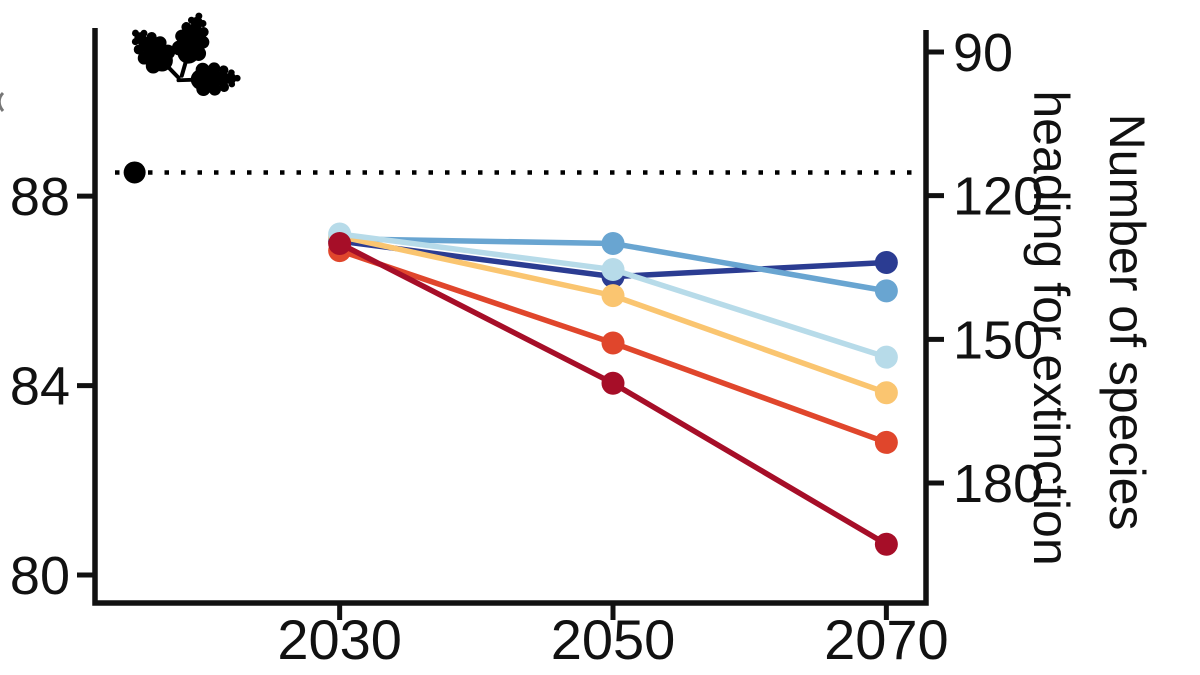 This screenshot has height=675, width=1200. What do you see at coordinates (886, 262) in the screenshot?
I see `series-point-dark-blue` at bounding box center [886, 262].